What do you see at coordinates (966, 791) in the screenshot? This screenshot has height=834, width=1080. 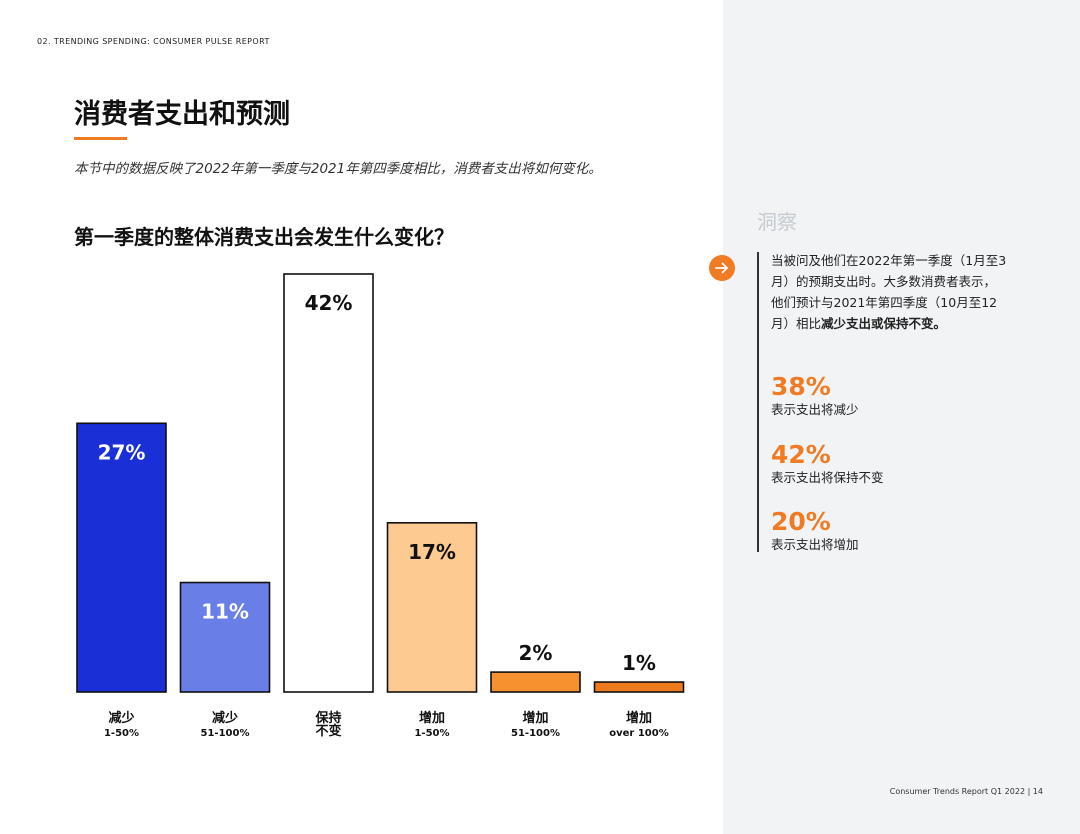 I see `page-footer: Consumer Trends Report Q1 2022 | 14` at bounding box center [966, 791].